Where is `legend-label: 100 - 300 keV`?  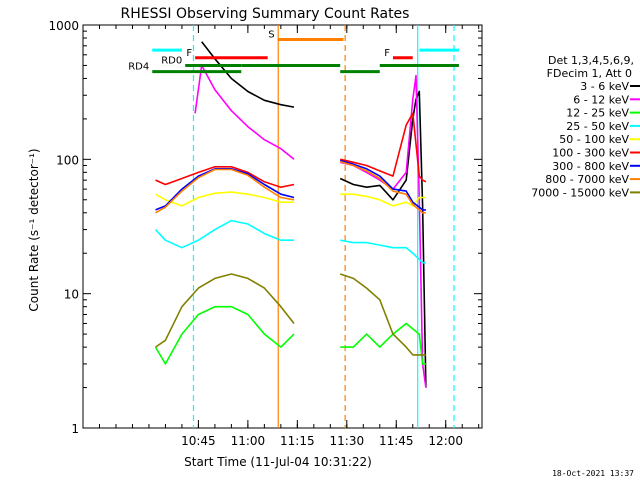
legend-label: 100 - 300 keV is located at coordinates (590, 153).